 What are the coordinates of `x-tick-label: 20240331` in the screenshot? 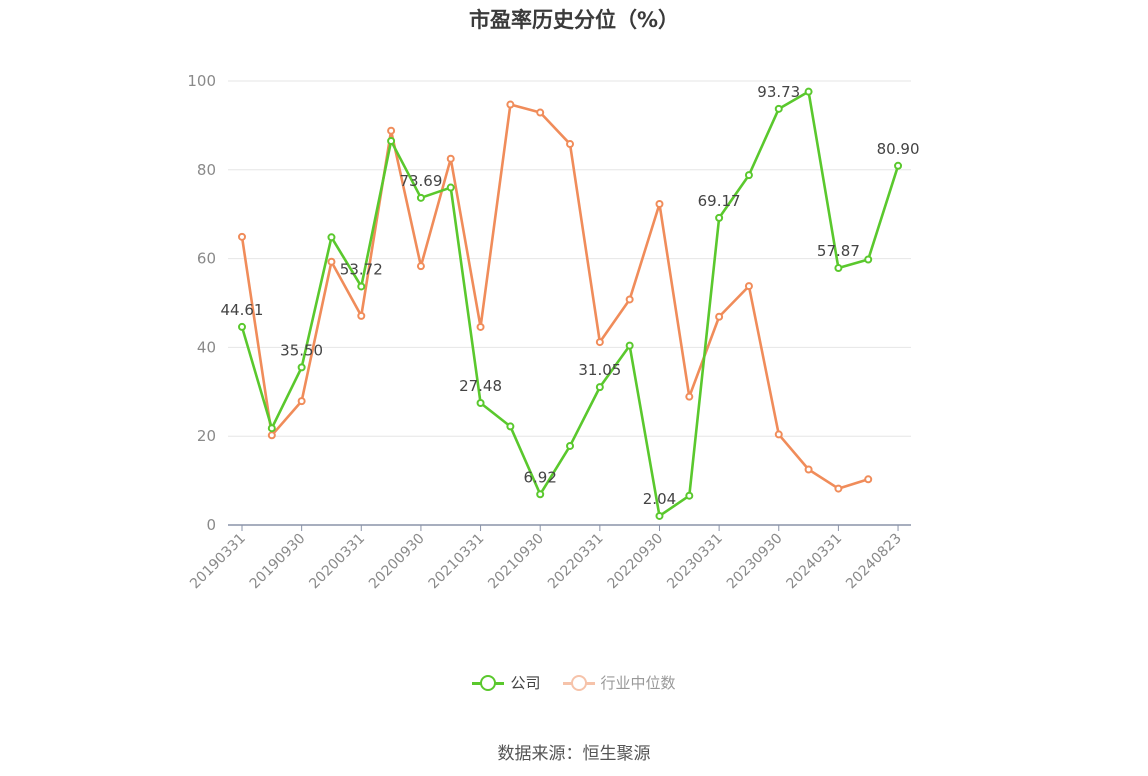 It's located at (815, 562).